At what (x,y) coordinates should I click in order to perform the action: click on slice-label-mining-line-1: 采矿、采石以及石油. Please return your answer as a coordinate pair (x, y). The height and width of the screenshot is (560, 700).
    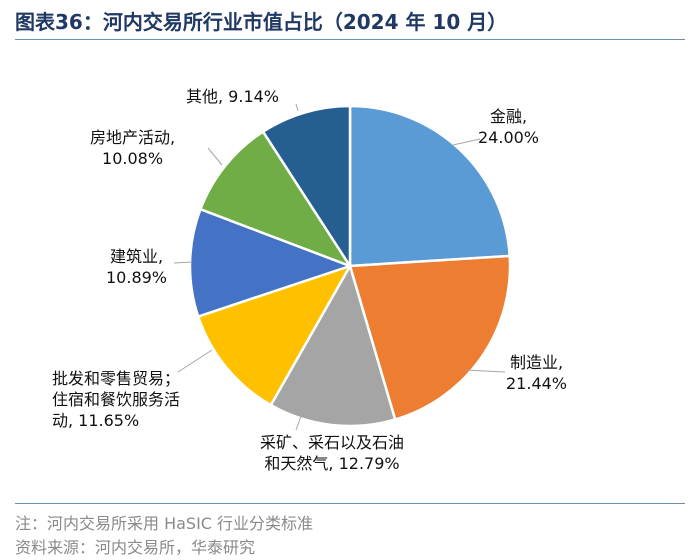
    Looking at the image, I should click on (332, 442).